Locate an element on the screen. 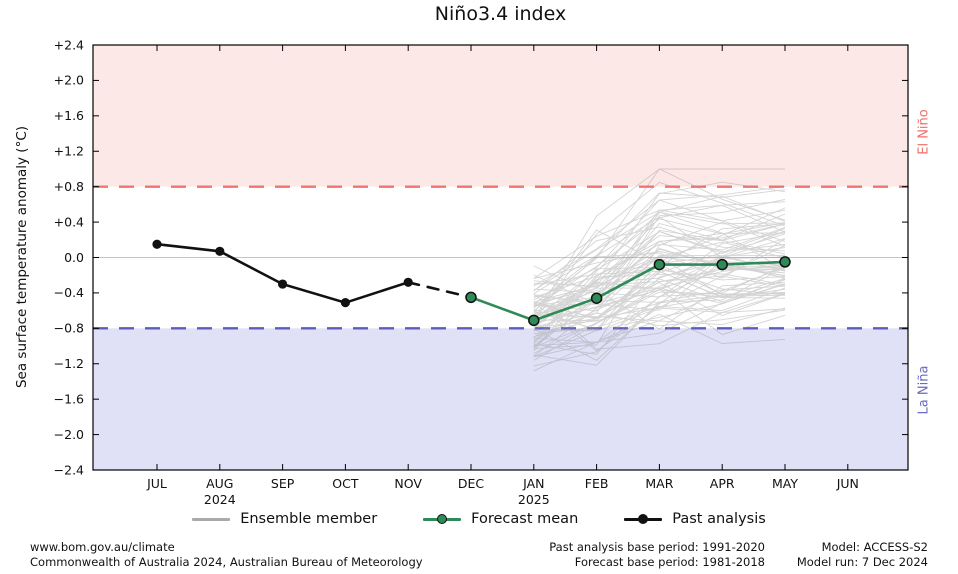  la-nina-band-label: La Niña is located at coordinates (924, 390).